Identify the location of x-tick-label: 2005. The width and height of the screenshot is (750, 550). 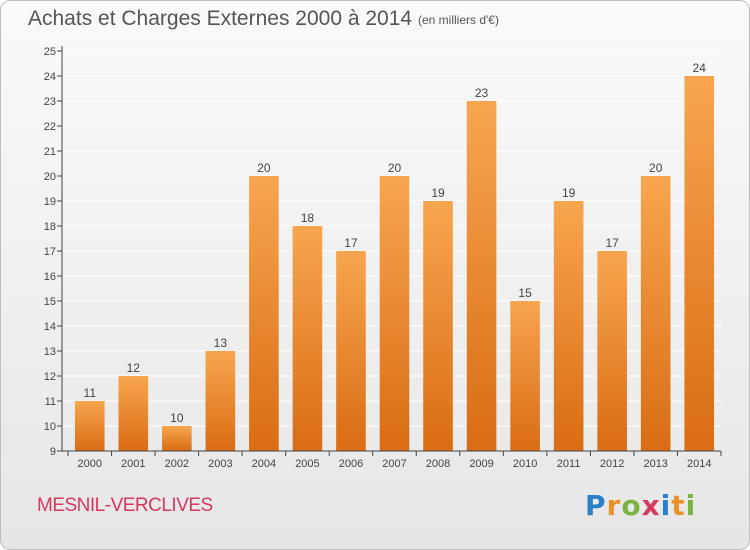
(307, 464).